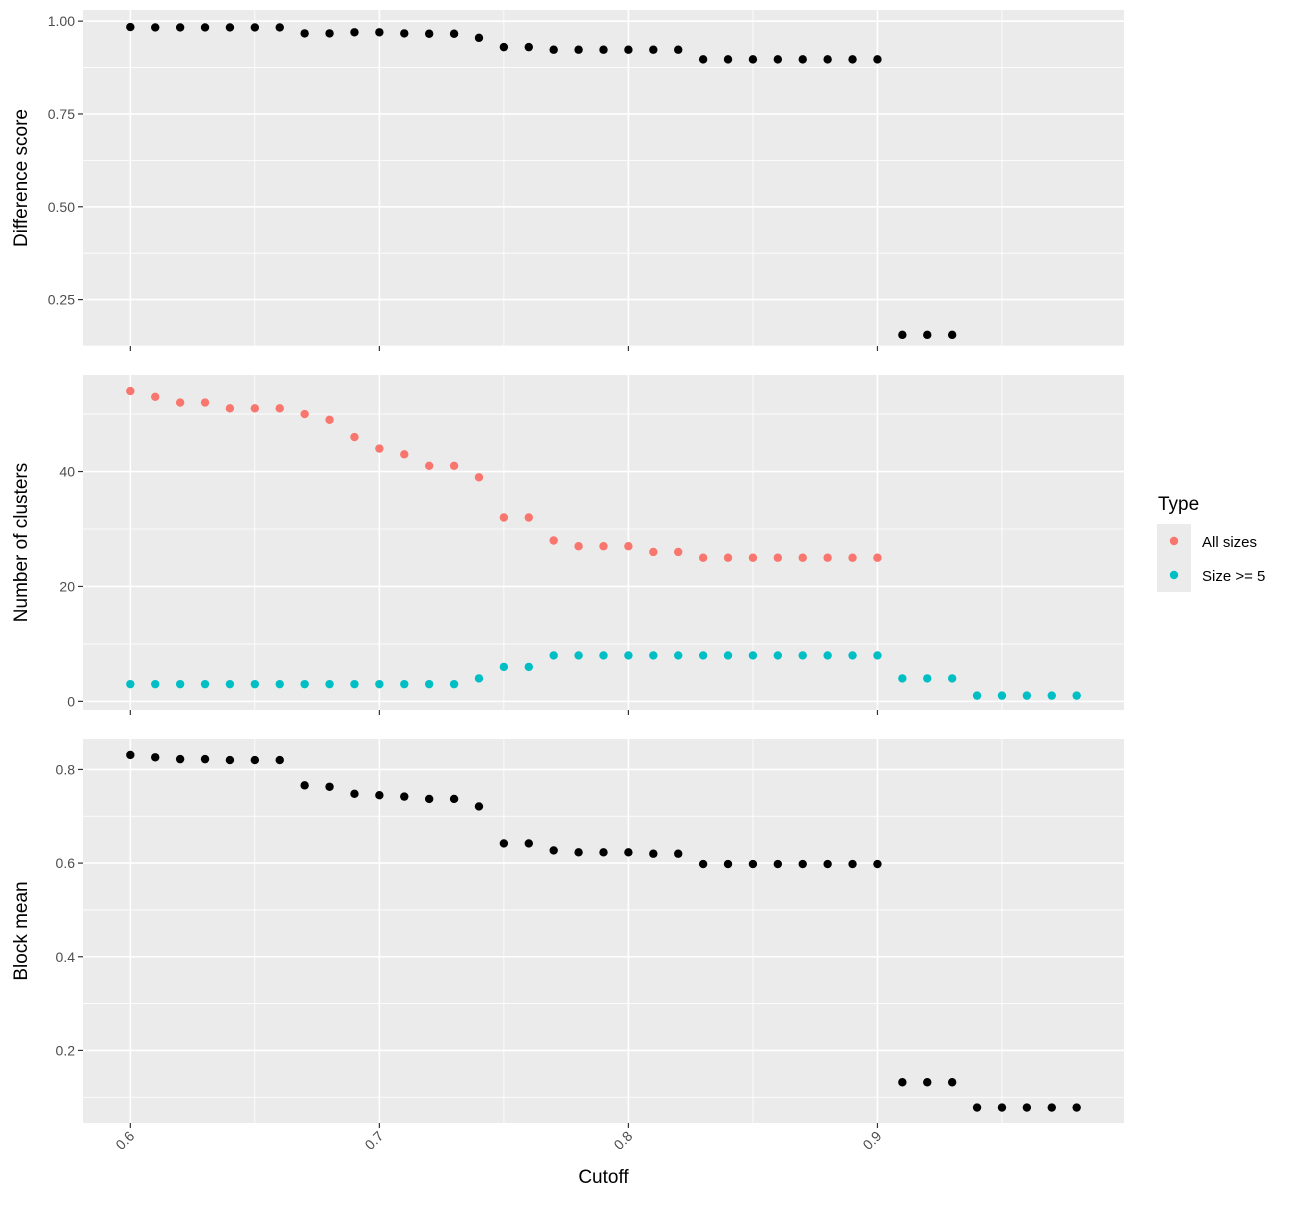  What do you see at coordinates (21, 178) in the screenshot?
I see `y-axis-title: Difference score` at bounding box center [21, 178].